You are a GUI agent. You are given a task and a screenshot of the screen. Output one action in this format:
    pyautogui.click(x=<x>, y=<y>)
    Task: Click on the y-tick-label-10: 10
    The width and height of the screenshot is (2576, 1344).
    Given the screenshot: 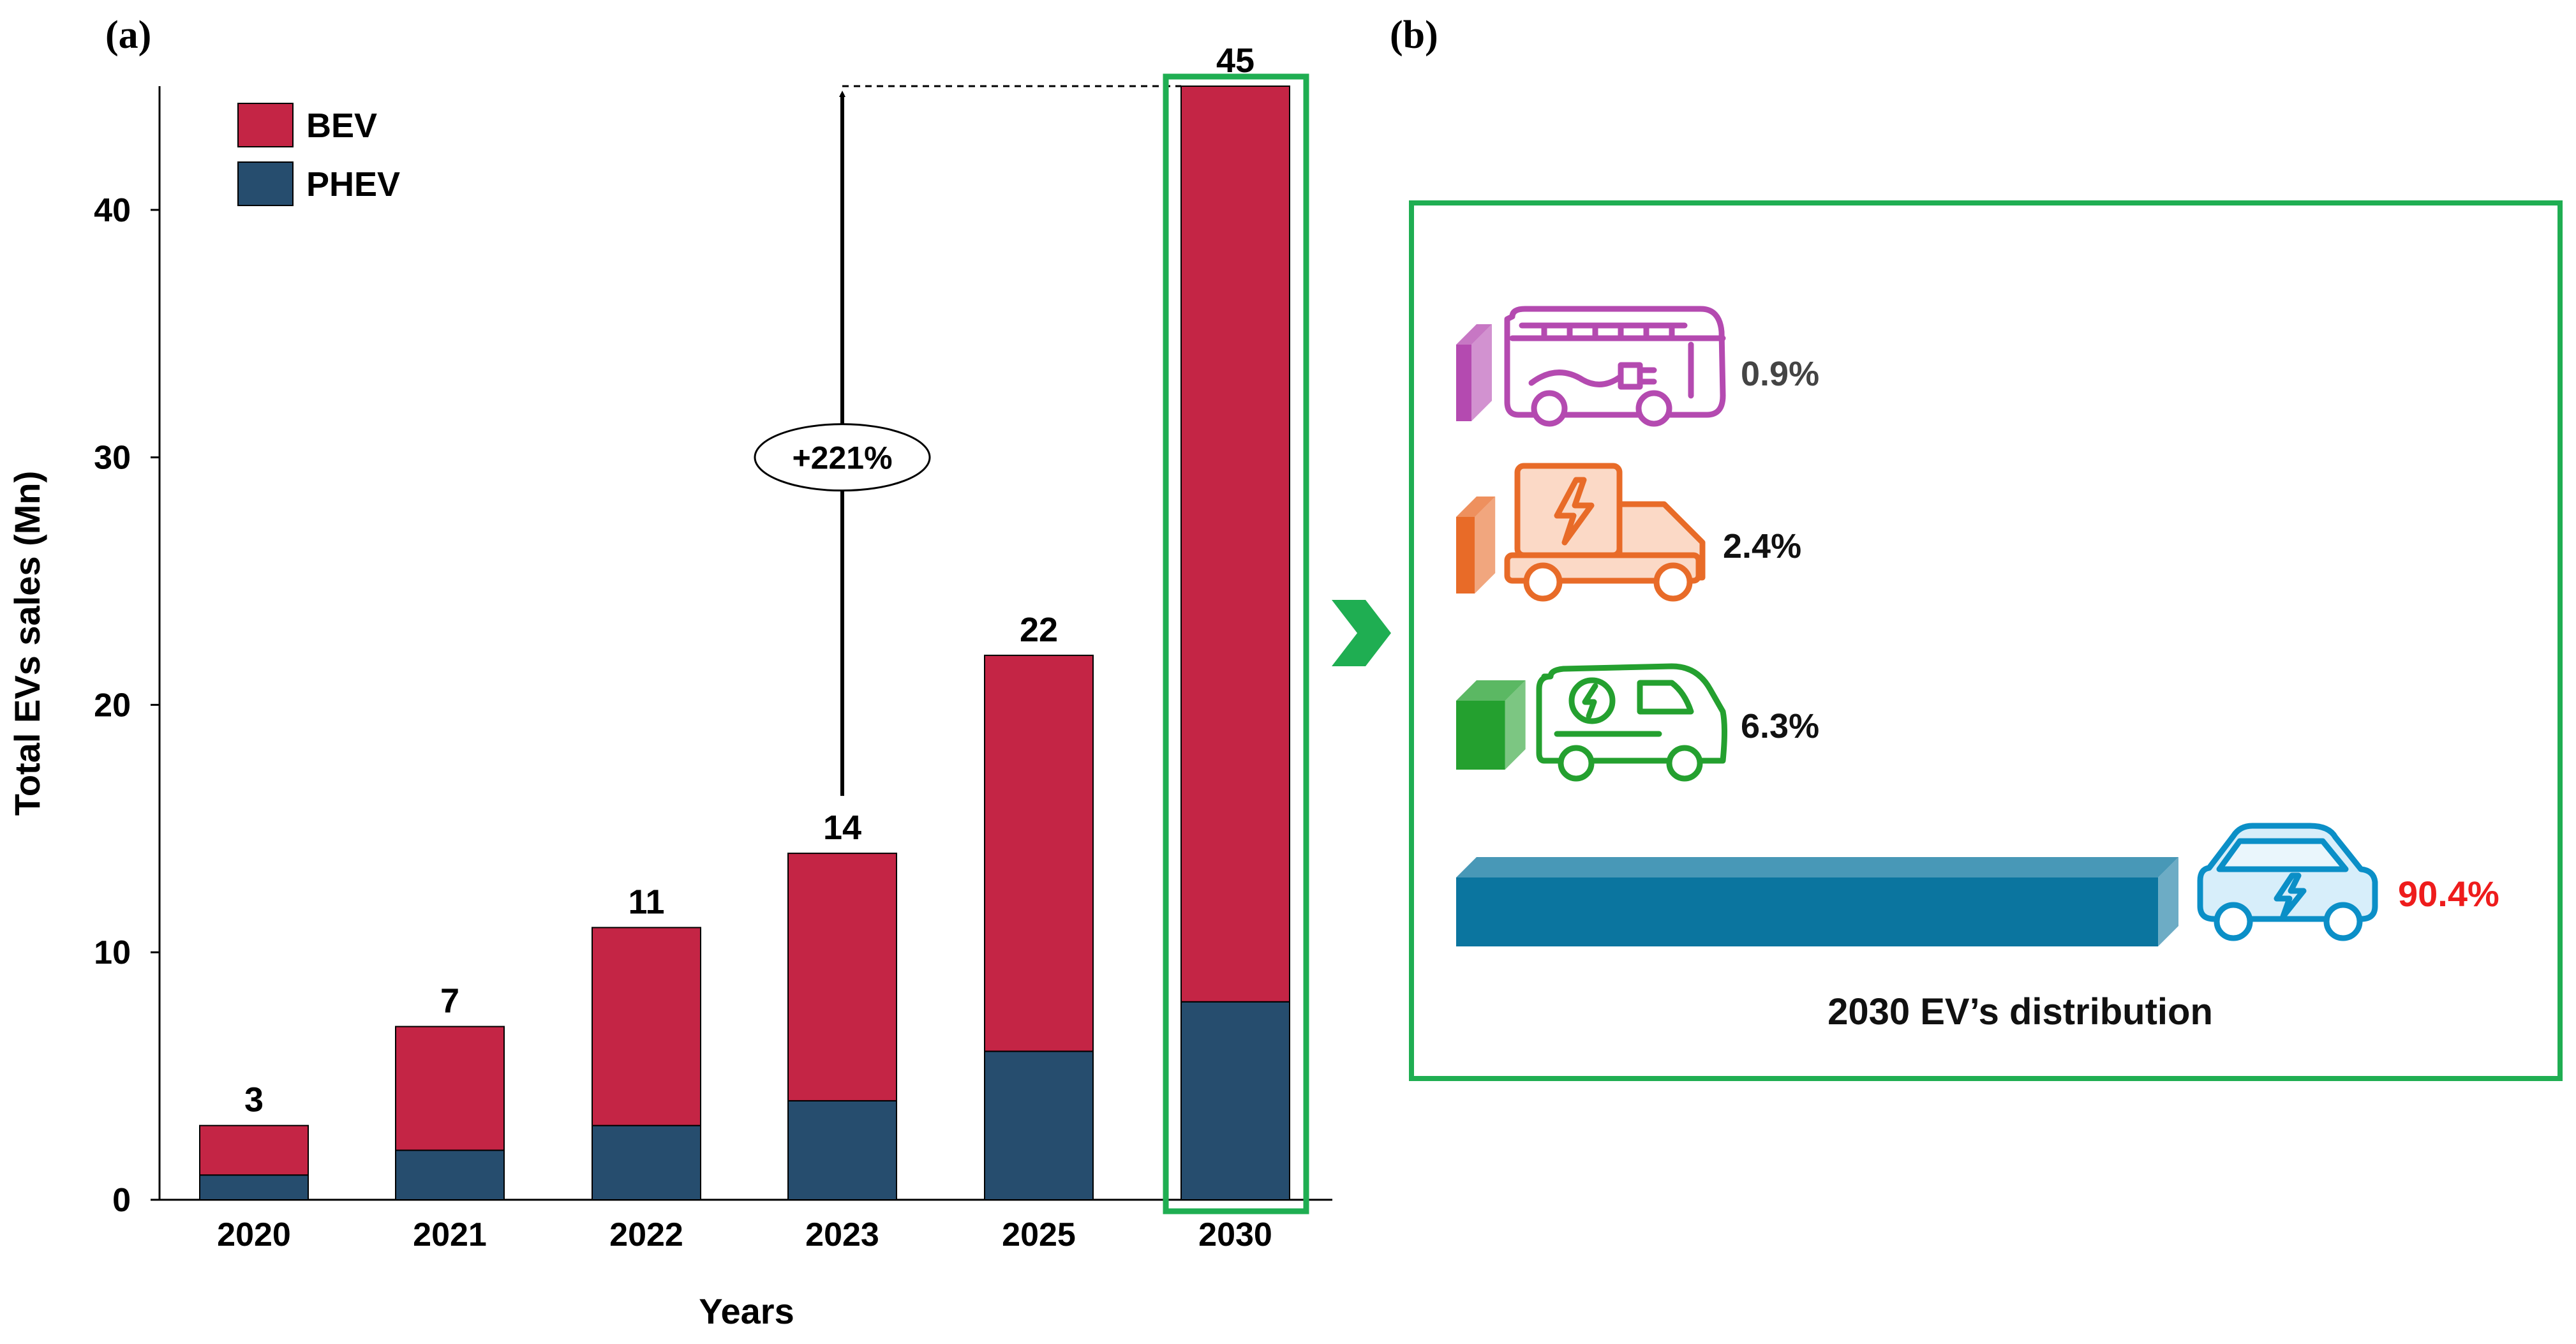 What is the action you would take?
    pyautogui.click(x=112, y=953)
    